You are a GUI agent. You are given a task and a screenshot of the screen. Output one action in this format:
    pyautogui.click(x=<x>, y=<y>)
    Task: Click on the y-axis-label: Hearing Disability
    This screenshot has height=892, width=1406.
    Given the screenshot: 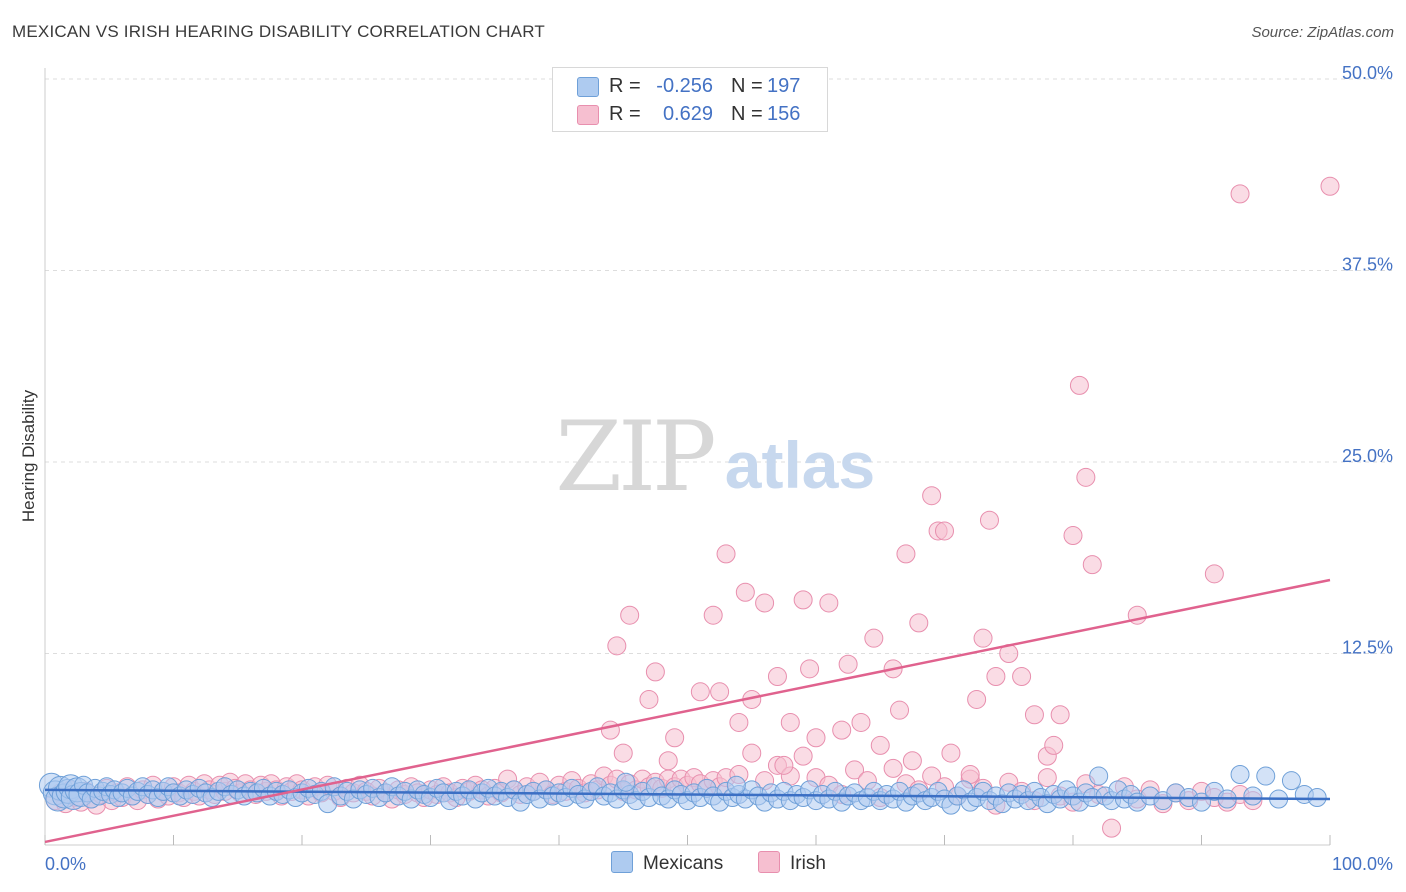 What is the action you would take?
    pyautogui.click(x=28, y=455)
    